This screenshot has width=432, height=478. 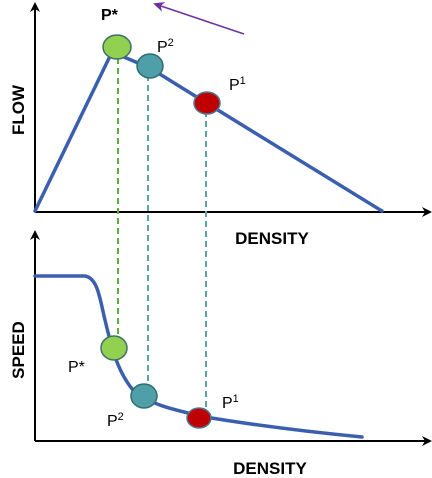 What do you see at coordinates (199, 418) in the screenshot?
I see `p1-point-bottom` at bounding box center [199, 418].